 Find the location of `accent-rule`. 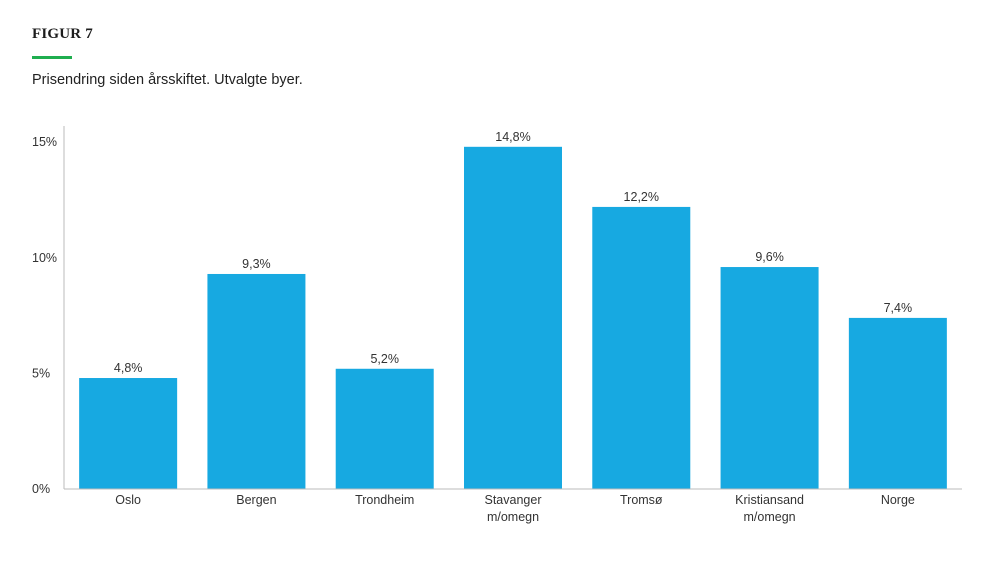

accent-rule is located at coordinates (52, 57).